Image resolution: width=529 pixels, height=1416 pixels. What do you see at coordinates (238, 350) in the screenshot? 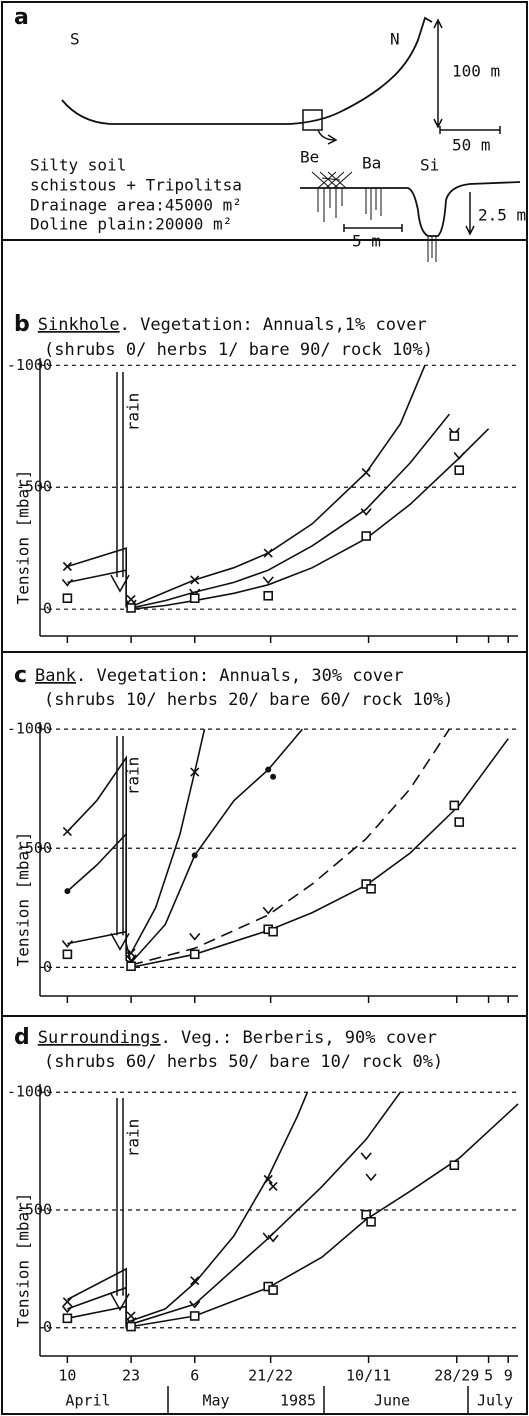
I see `subtitle: (shrubs 0/ herbs 1/ bare 90/ rock 10%)` at bounding box center [238, 350].